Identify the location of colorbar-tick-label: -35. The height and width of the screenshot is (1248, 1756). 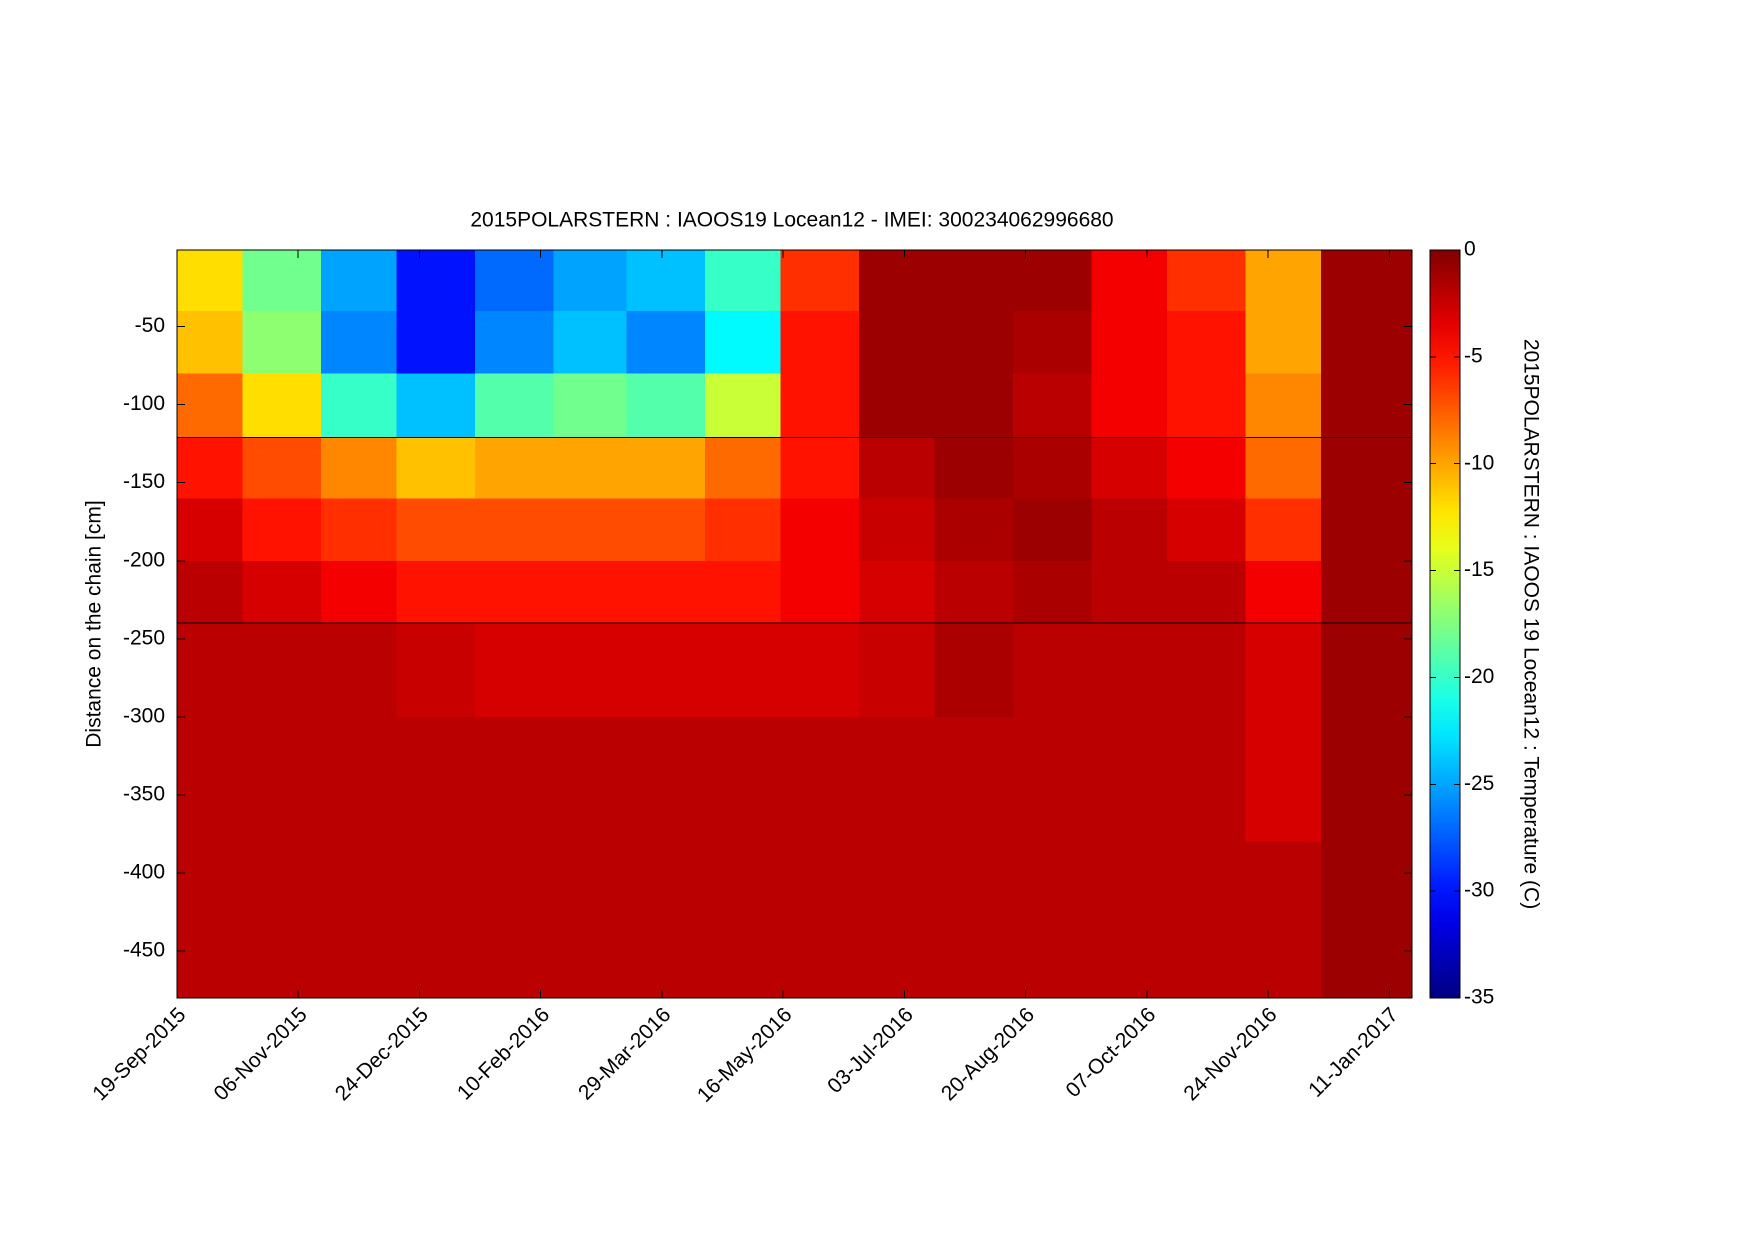
(1479, 997).